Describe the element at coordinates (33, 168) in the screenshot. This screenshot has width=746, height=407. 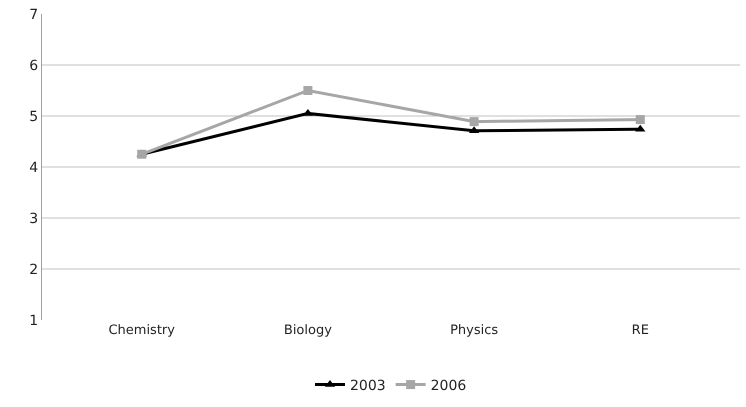
I see `y-tick-label: 4` at that location.